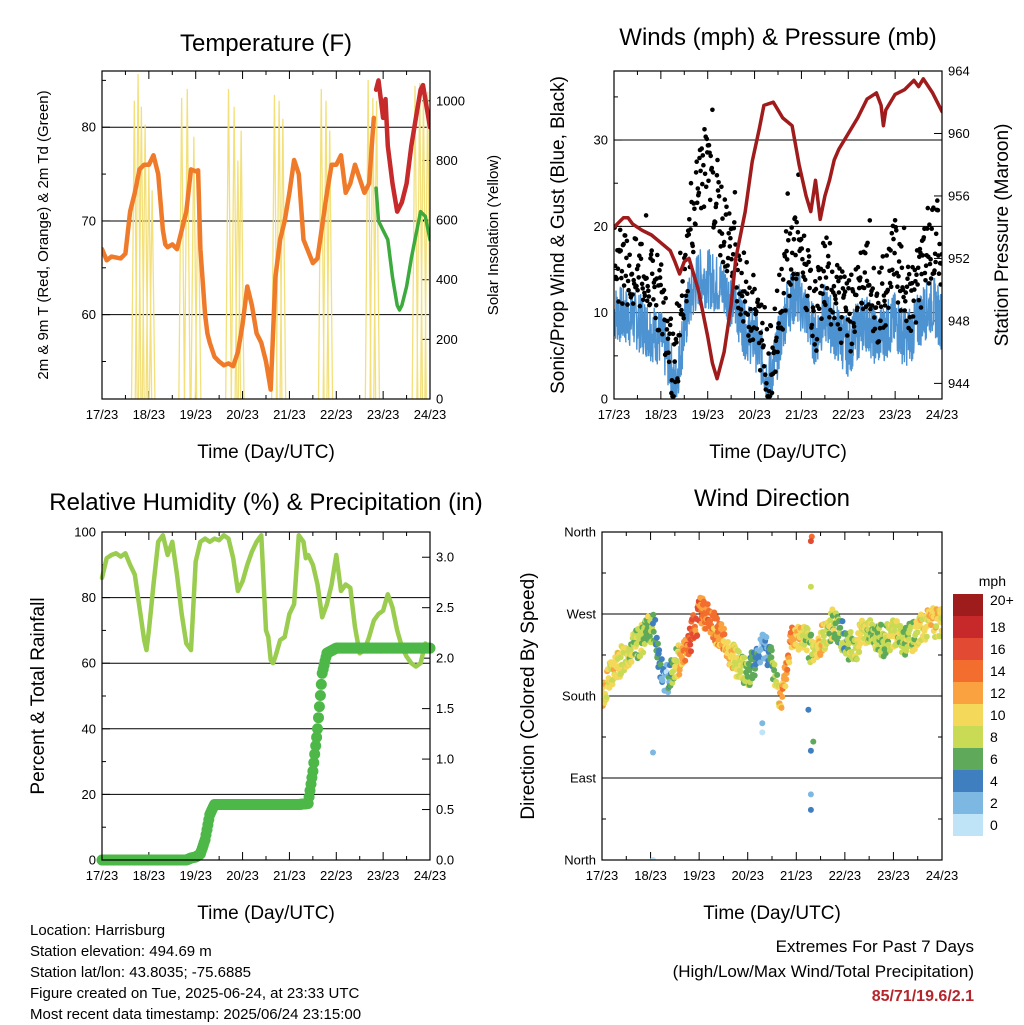  Describe the element at coordinates (266, 754) in the screenshot. I see `rain-dots` at that location.